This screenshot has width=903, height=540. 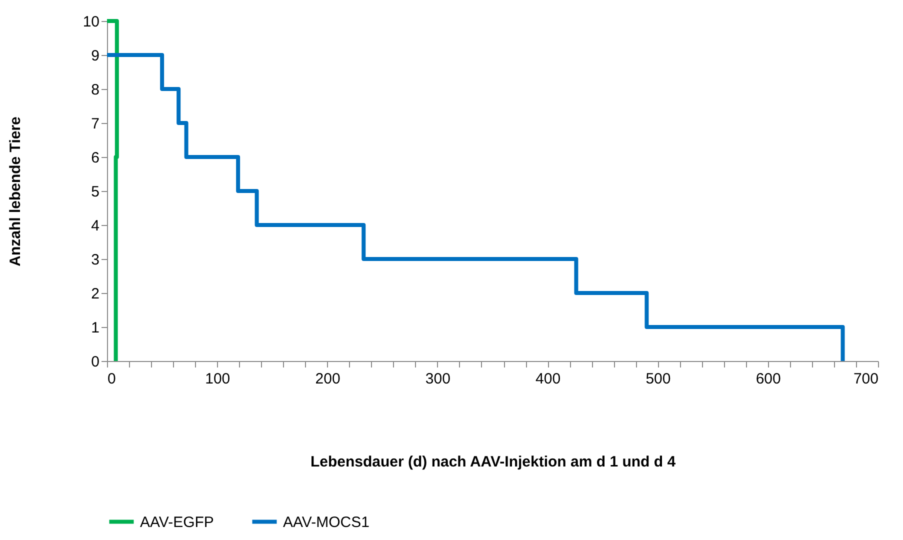 What do you see at coordinates (95, 56) in the screenshot?
I see `y-tick-label: 9` at bounding box center [95, 56].